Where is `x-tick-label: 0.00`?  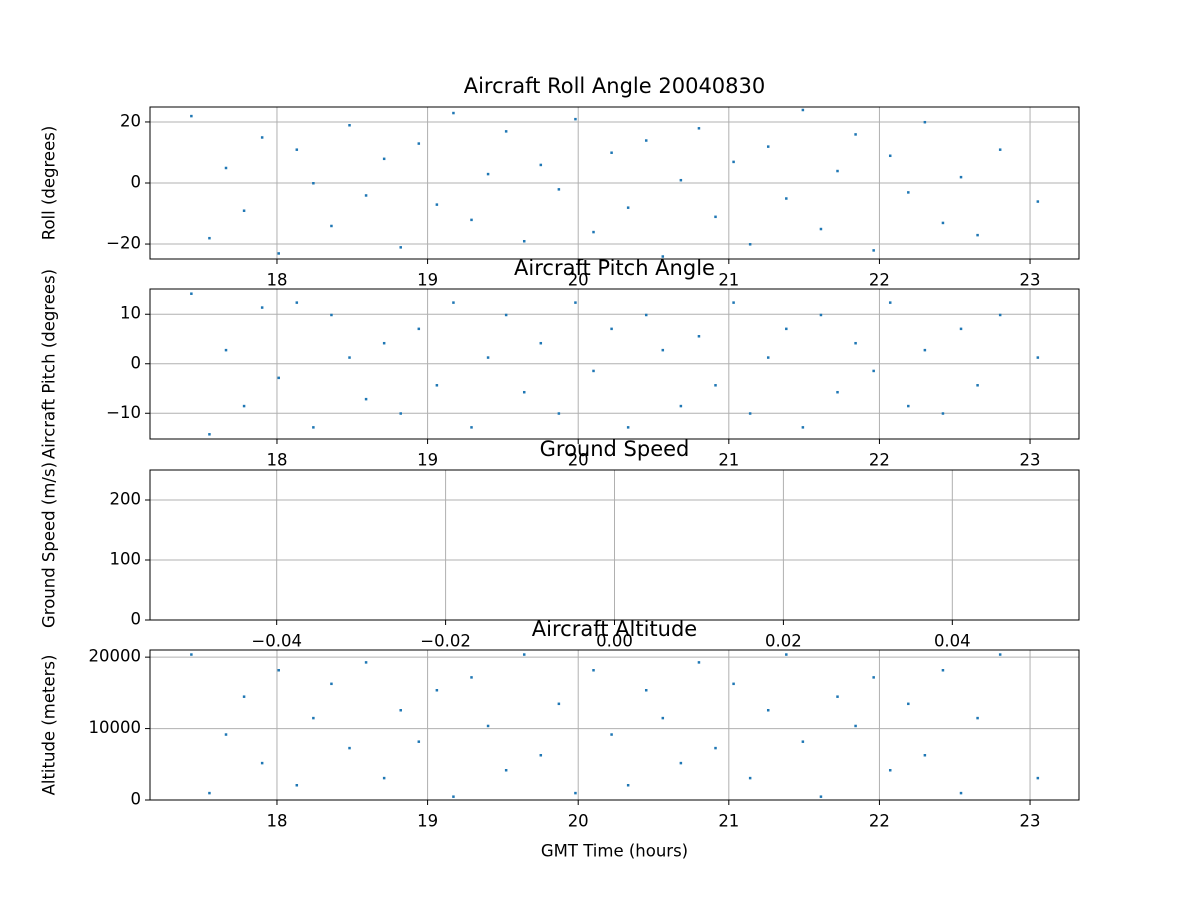
x-tick-label: 0.00 is located at coordinates (614, 641).